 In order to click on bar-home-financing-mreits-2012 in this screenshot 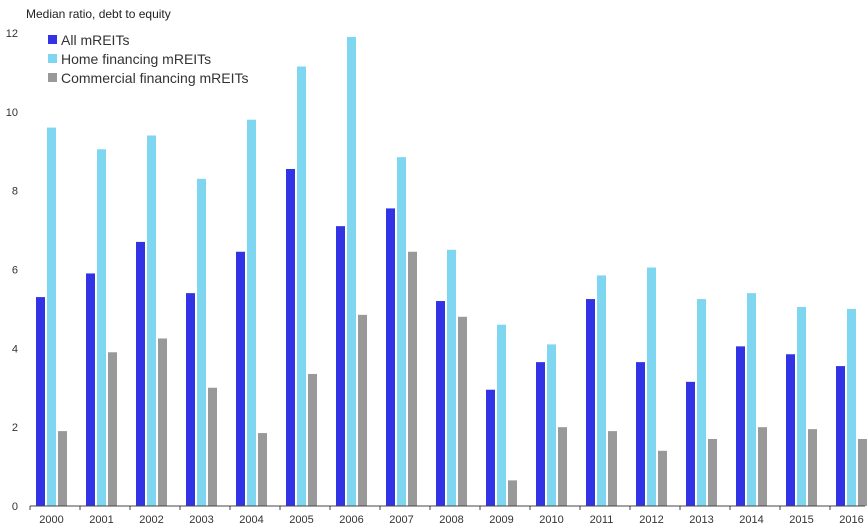, I will do `click(651, 386)`.